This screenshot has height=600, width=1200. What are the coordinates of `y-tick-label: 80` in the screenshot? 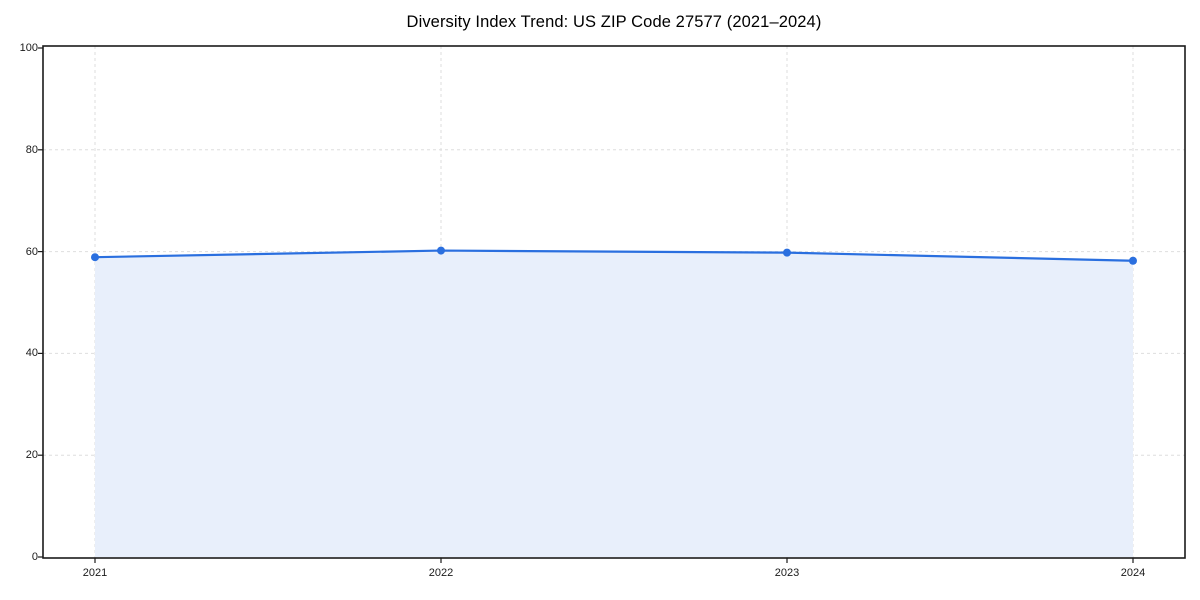 It's located at (31, 149).